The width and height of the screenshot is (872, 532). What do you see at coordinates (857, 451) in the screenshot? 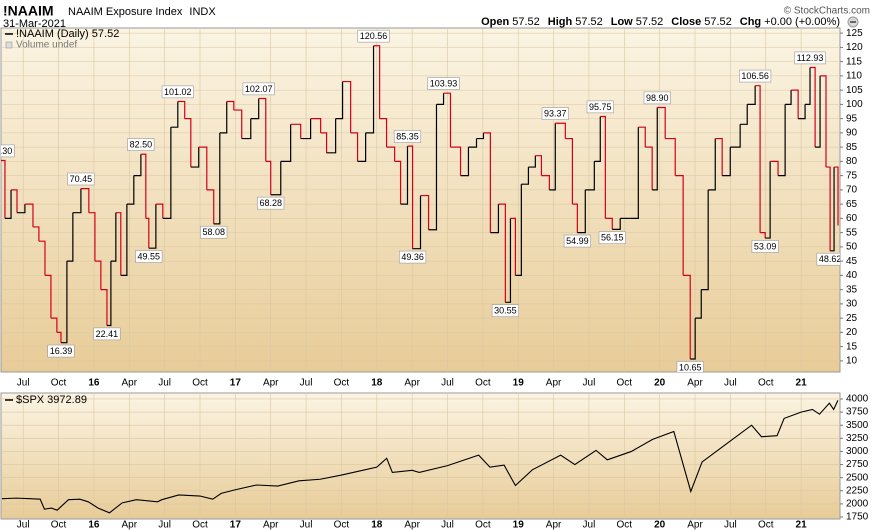
I see `y-tick-label: 3000` at bounding box center [857, 451].